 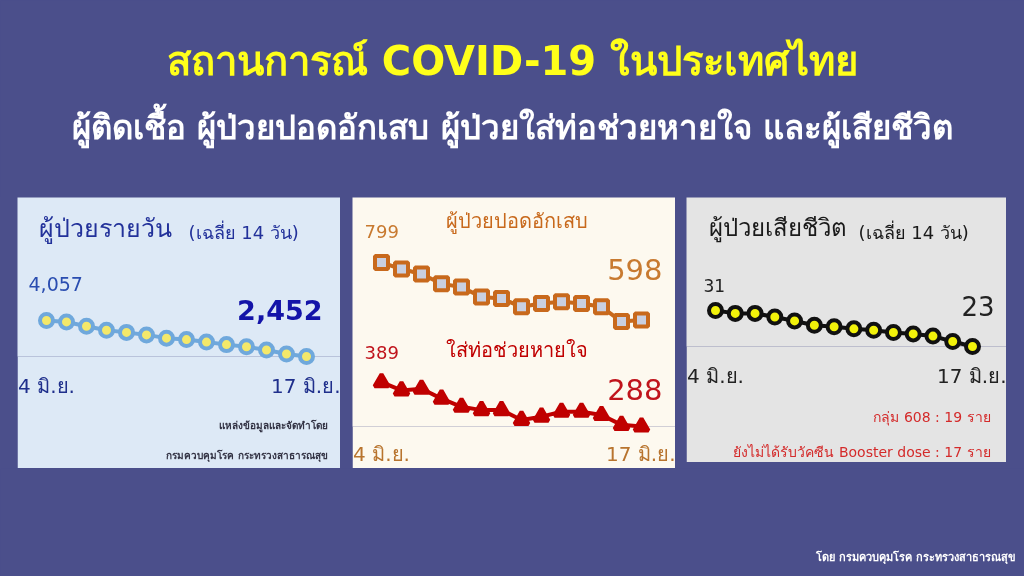 What do you see at coordinates (777, 228) in the screenshot?
I see `chart-title: ผู้ป่วยเสียชีวิต` at bounding box center [777, 228].